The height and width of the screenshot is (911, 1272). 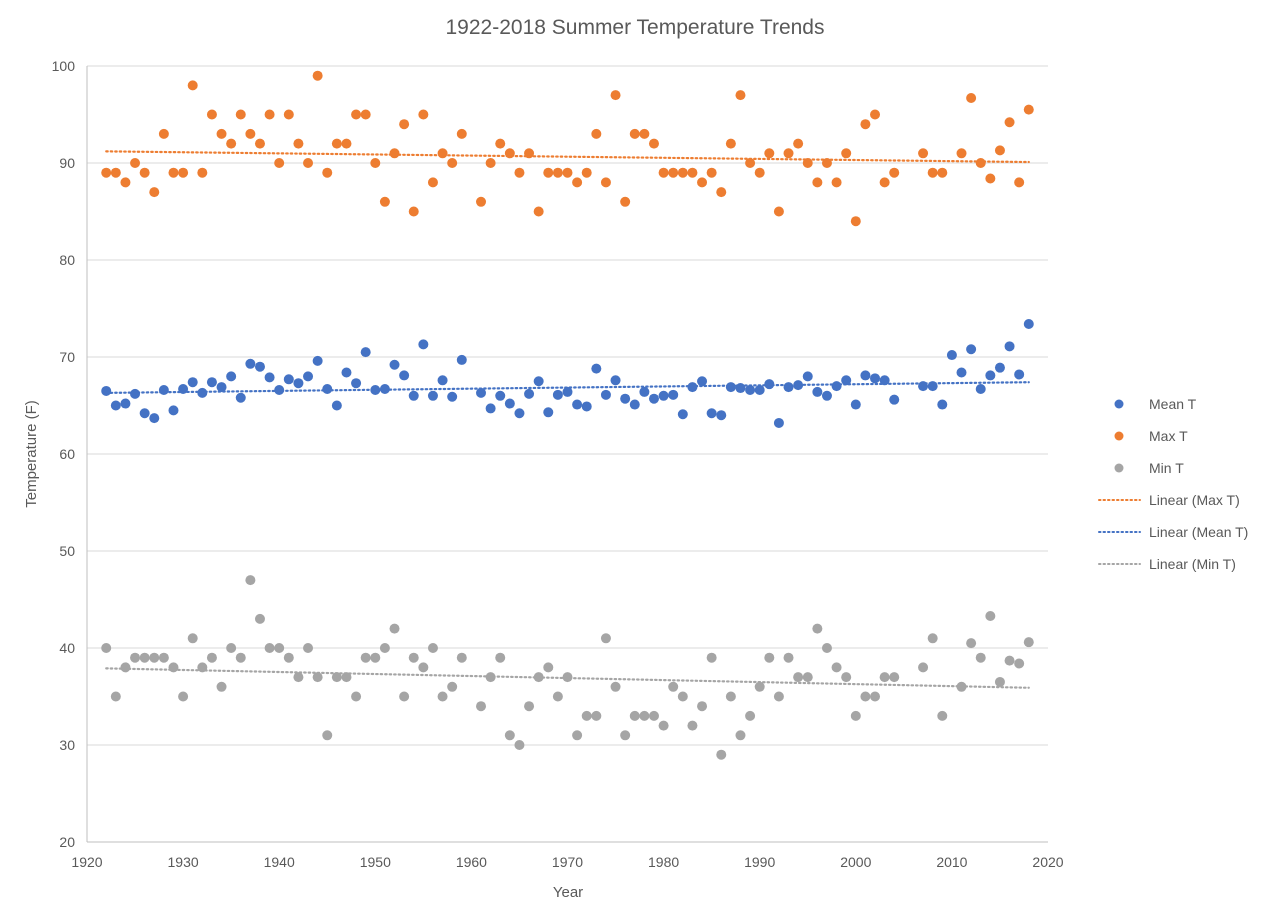 What do you see at coordinates (67, 454) in the screenshot?
I see `y-tick-label: 60` at bounding box center [67, 454].